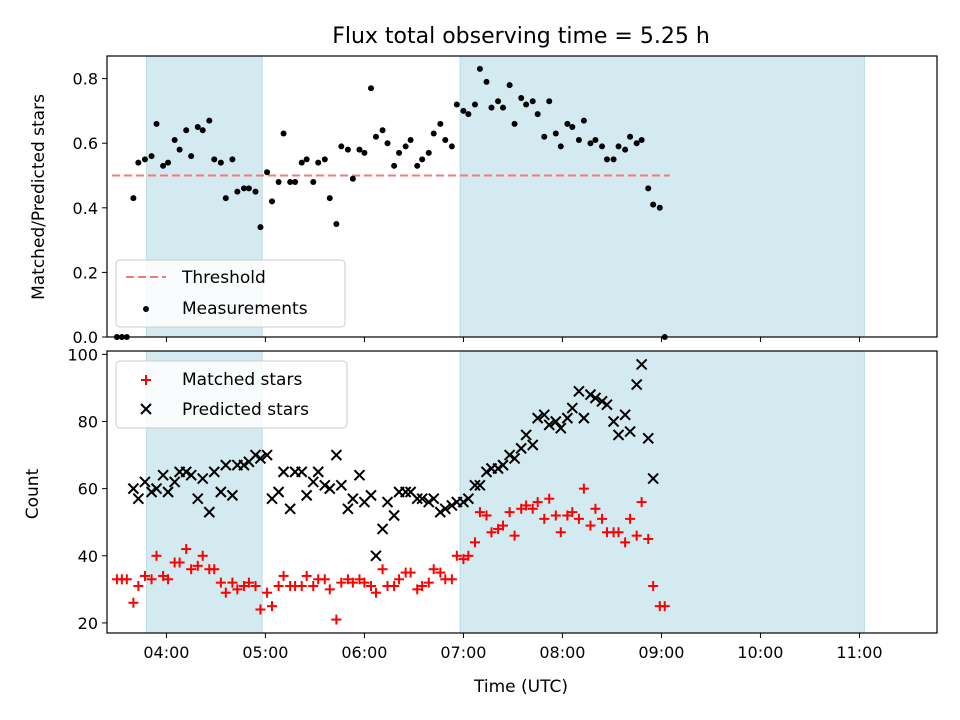 This screenshot has width=960, height=720. Describe the element at coordinates (146, 309) in the screenshot. I see `legend-measurements-swatch` at that location.